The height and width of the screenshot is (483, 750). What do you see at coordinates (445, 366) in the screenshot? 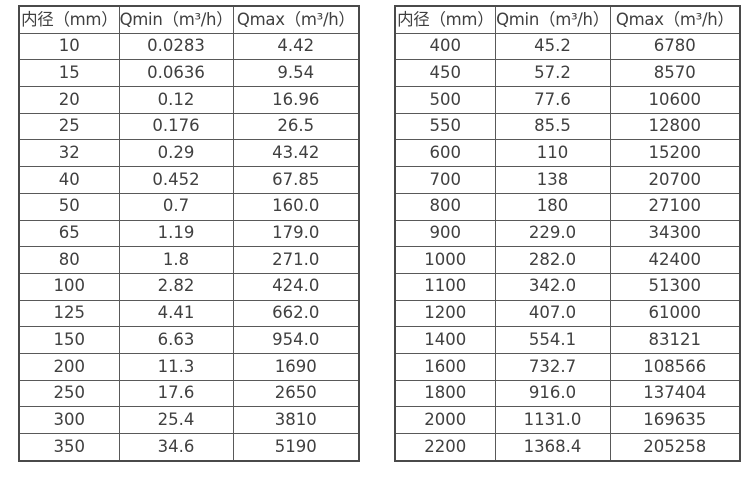
I see `cell: 1600` at bounding box center [445, 366].